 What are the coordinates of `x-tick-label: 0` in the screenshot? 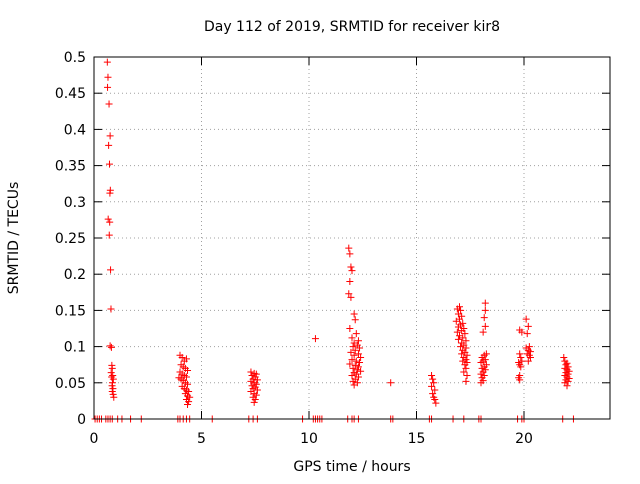 It's located at (94, 439).